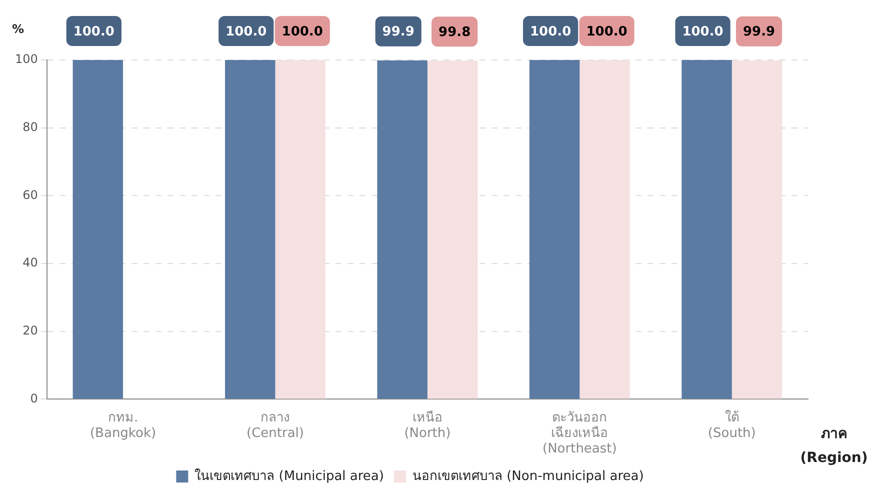 The image size is (876, 501). I want to click on y-tick-label: 40, so click(30, 263).